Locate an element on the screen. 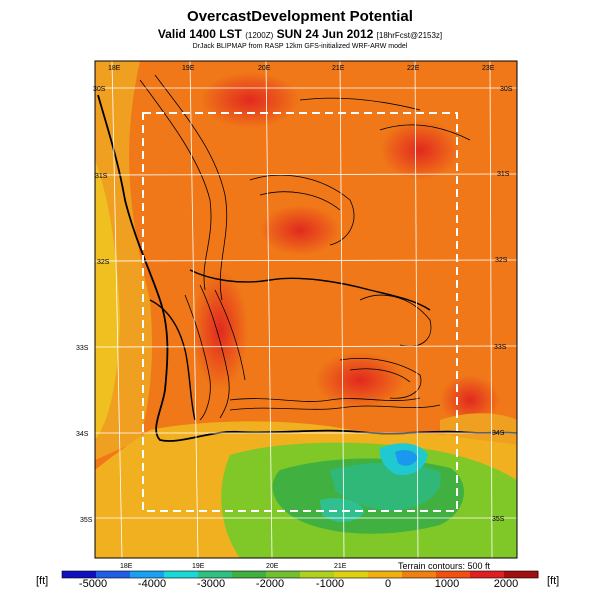 The image size is (600, 600). lon-label-bottom-18e: 18E is located at coordinates (126, 566).